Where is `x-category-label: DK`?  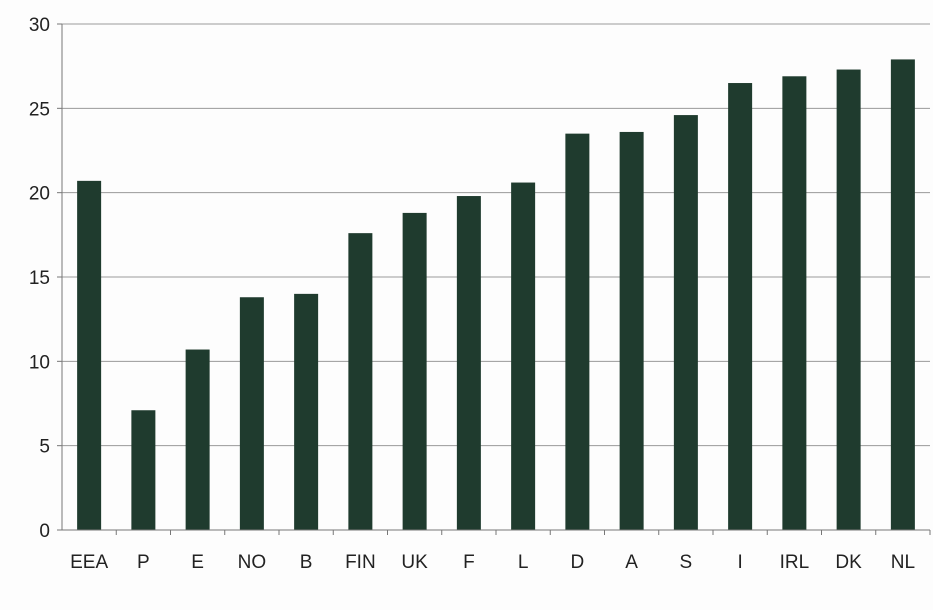
x-category-label: DK is located at coordinates (848, 562).